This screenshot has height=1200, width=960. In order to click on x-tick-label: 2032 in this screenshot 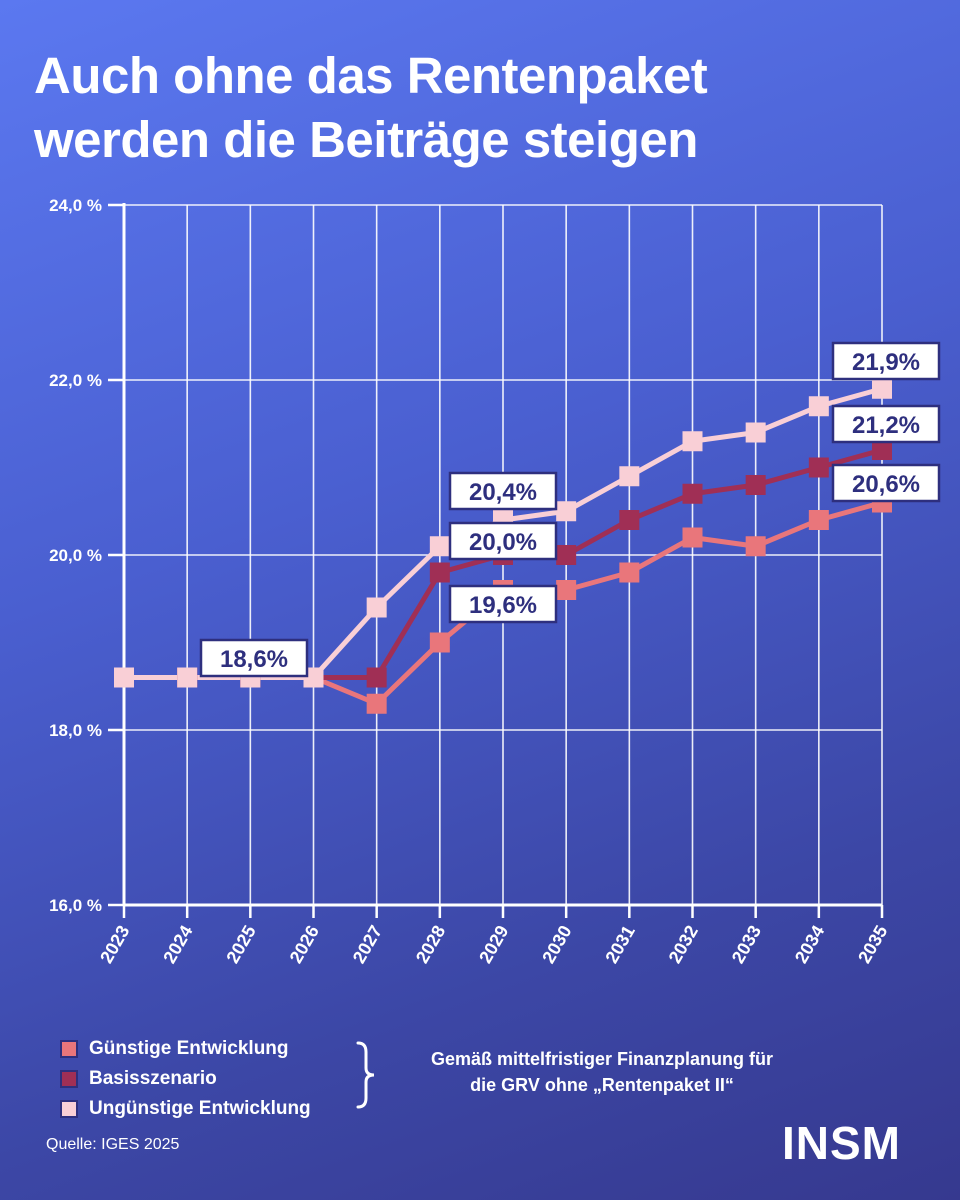, I will do `click(683, 944)`.